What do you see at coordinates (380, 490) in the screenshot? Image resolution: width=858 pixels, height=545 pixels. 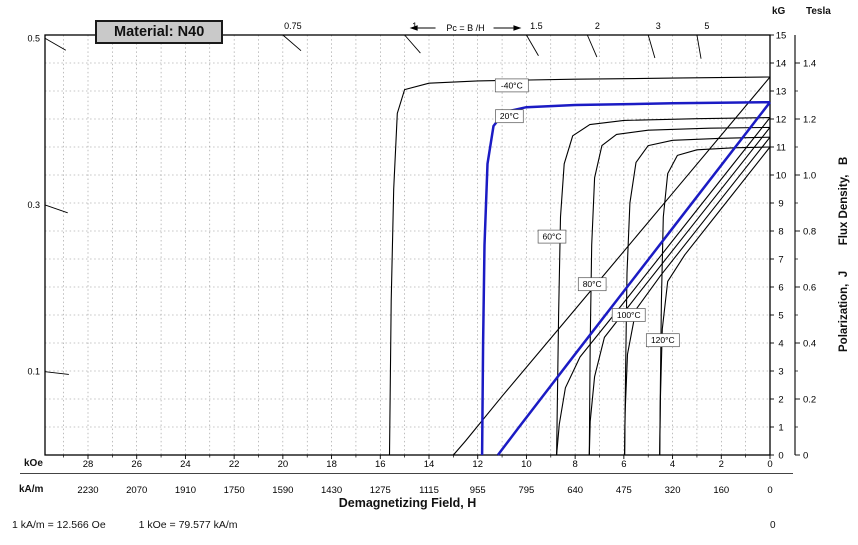 I see `svg-text: 1275` at bounding box center [380, 490].